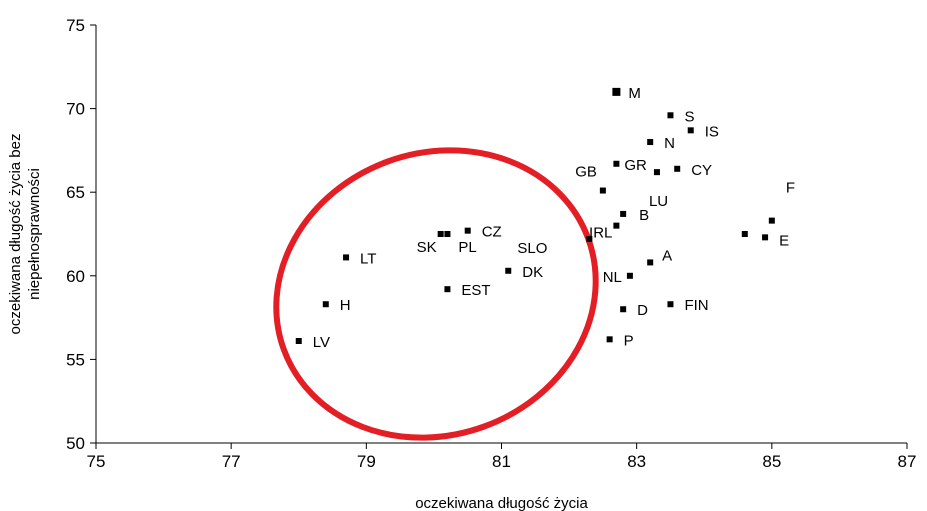  I want to click on point-label: LT, so click(368, 258).